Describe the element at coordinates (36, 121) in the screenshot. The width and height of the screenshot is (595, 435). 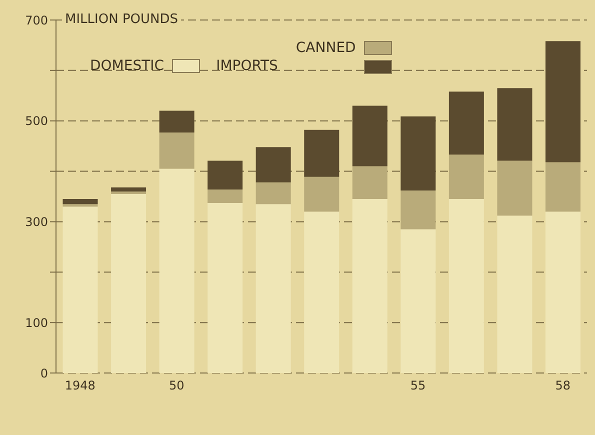
I see `y-tick-label: 500` at that location.